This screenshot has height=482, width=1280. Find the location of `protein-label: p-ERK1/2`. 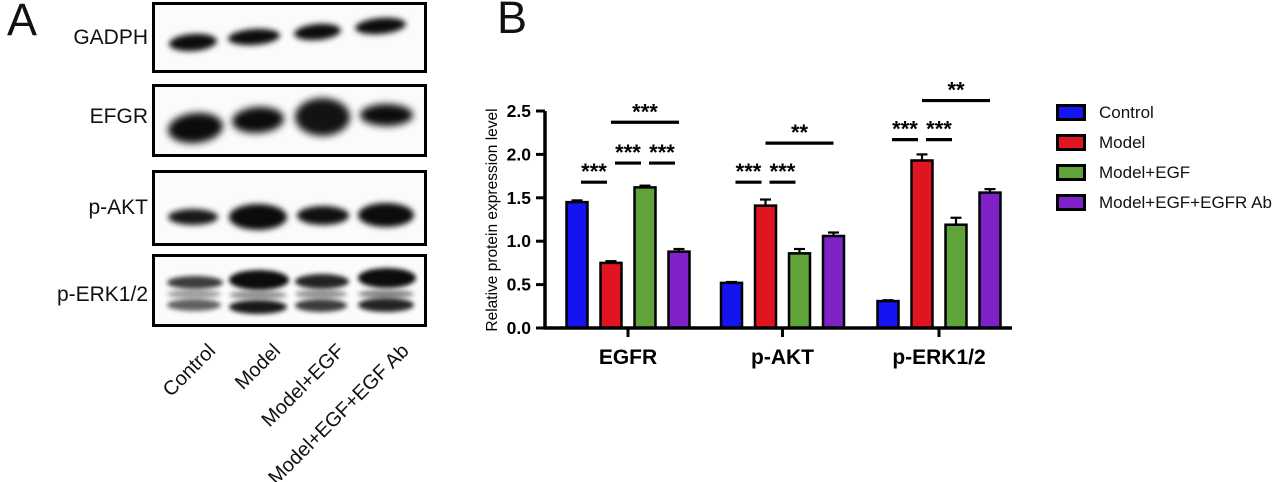

protein-label: p-ERK1/2 is located at coordinates (102, 294).